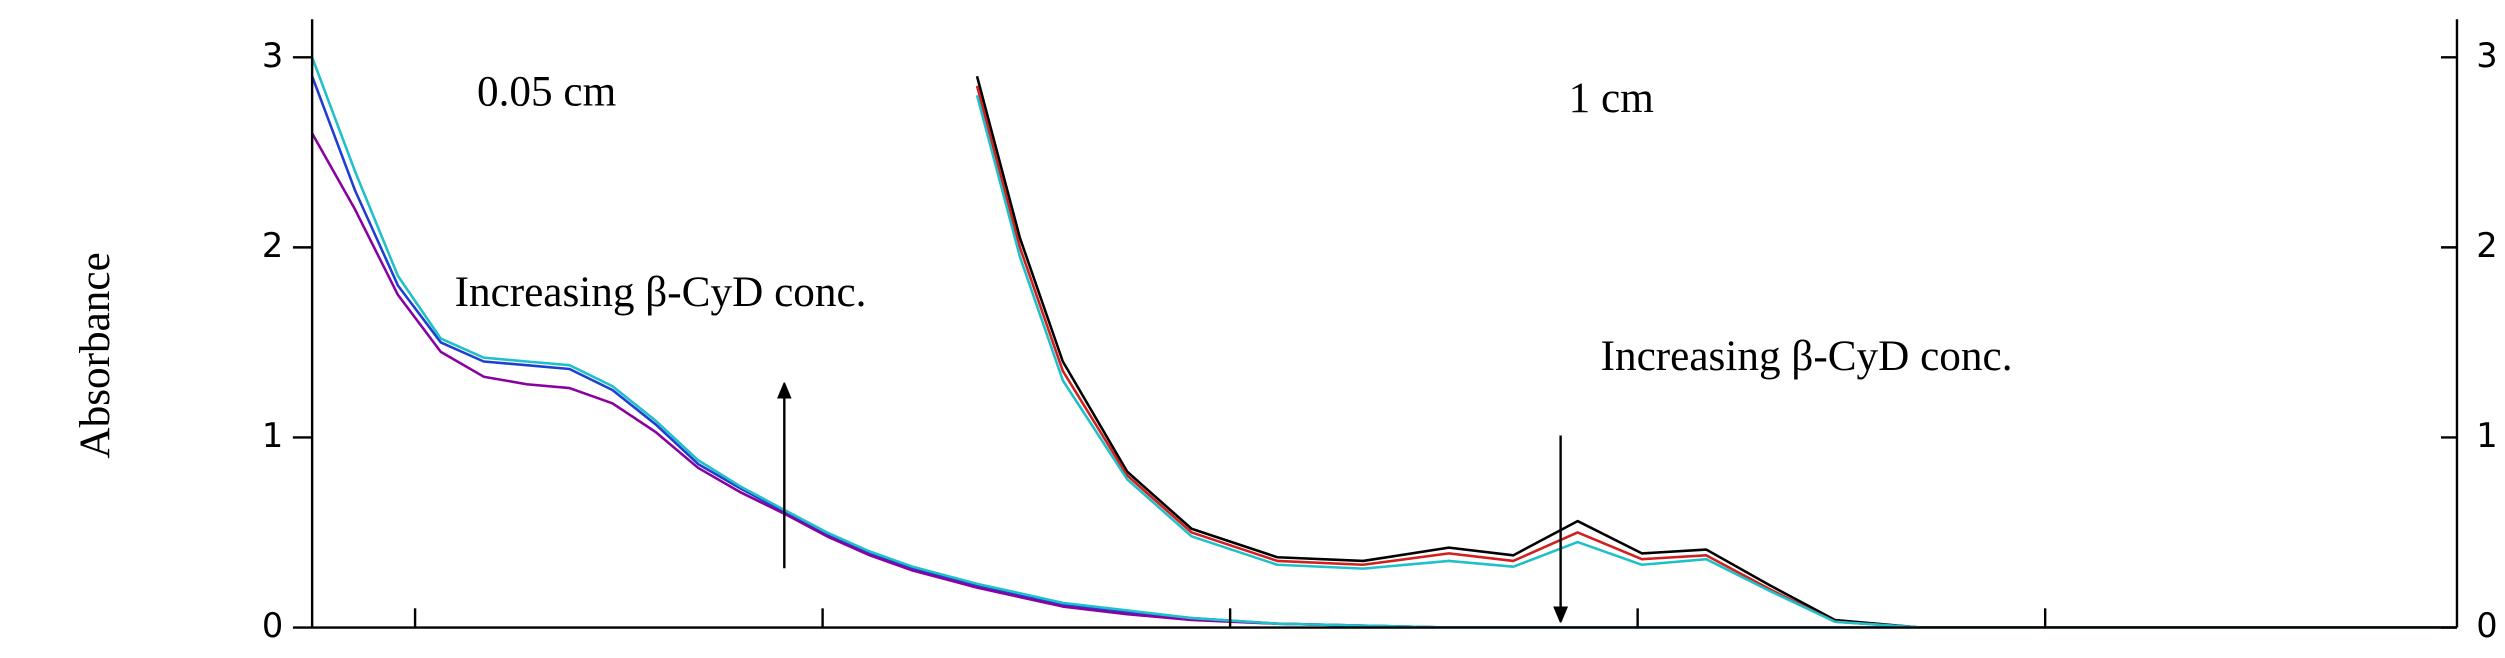 Image resolution: width=2505 pixels, height=658 pixels. I want to click on y-tick-label: 1, so click(272, 435).